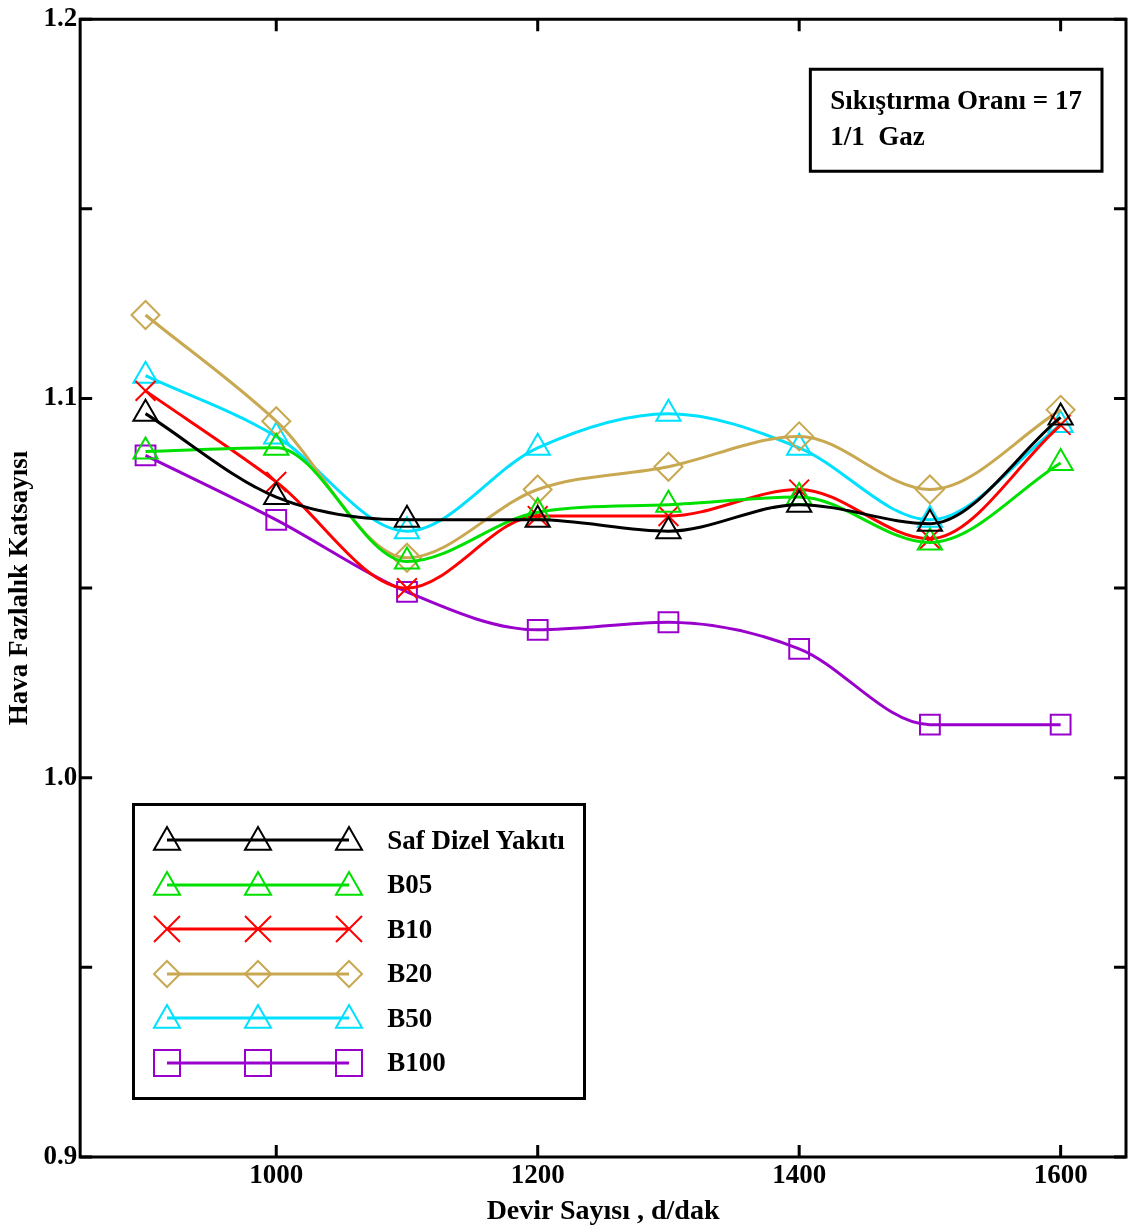 Image resolution: width=1142 pixels, height=1229 pixels. I want to click on x-tick-label: 1000, so click(276, 1174).